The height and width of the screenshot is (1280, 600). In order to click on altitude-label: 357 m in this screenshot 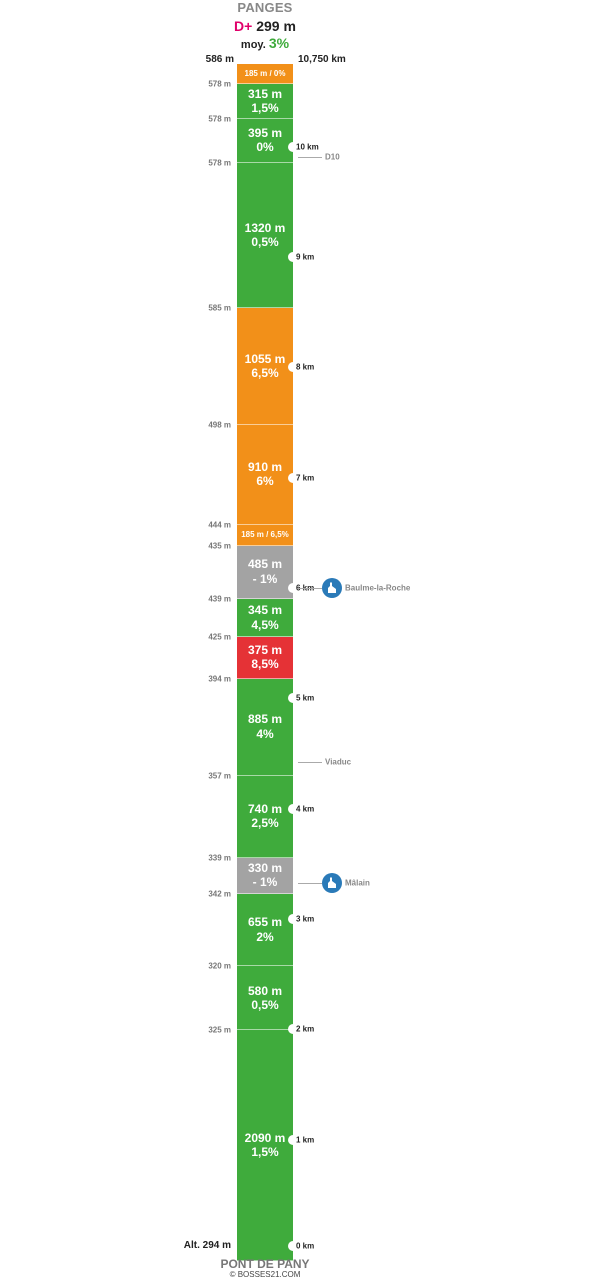, I will do `click(219, 776)`.